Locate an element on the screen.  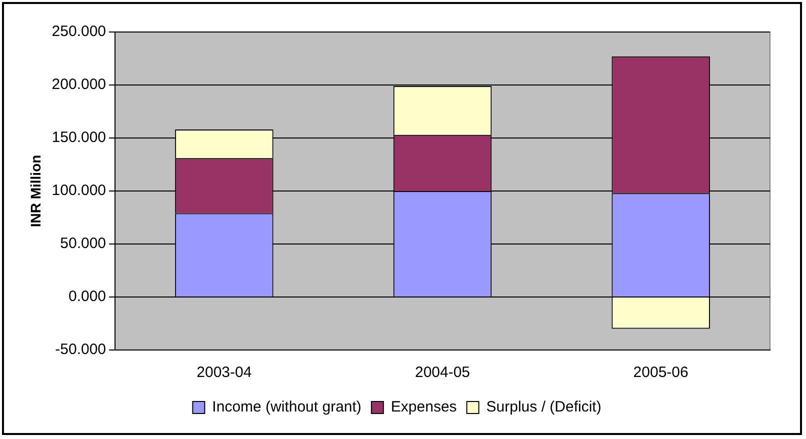
y-tick-label: 0.000 is located at coordinates (87, 297).